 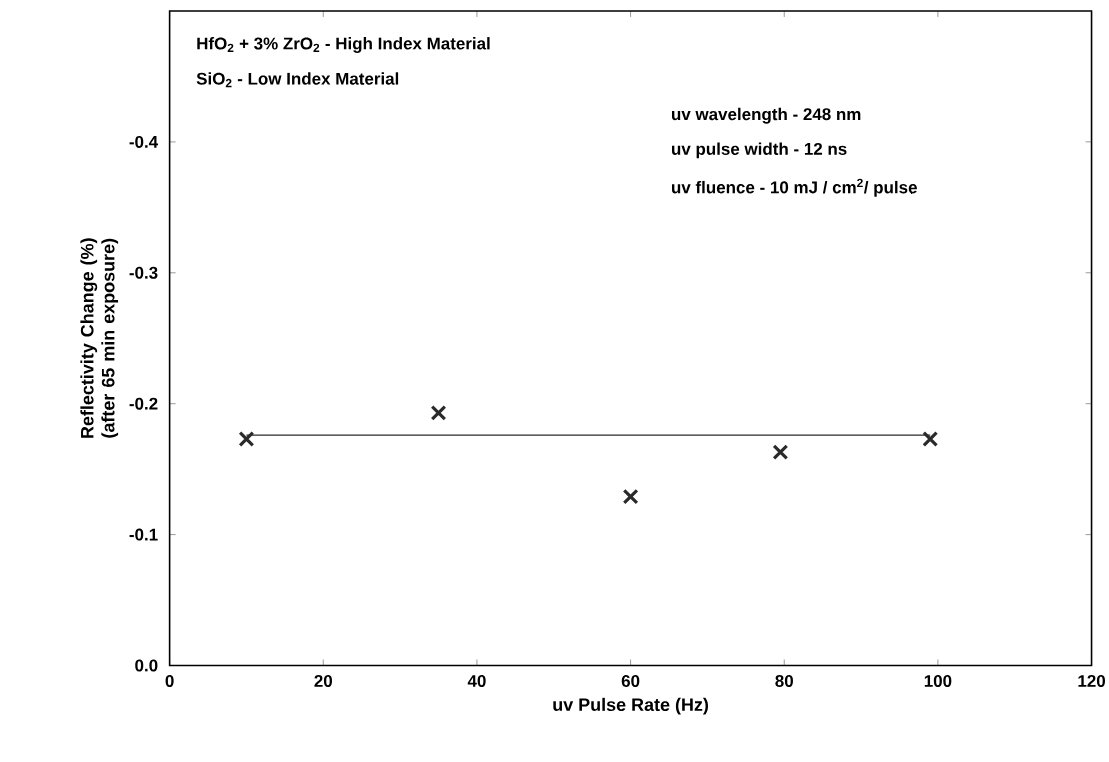 I want to click on y-tick-label: -0.4, so click(x=144, y=141).